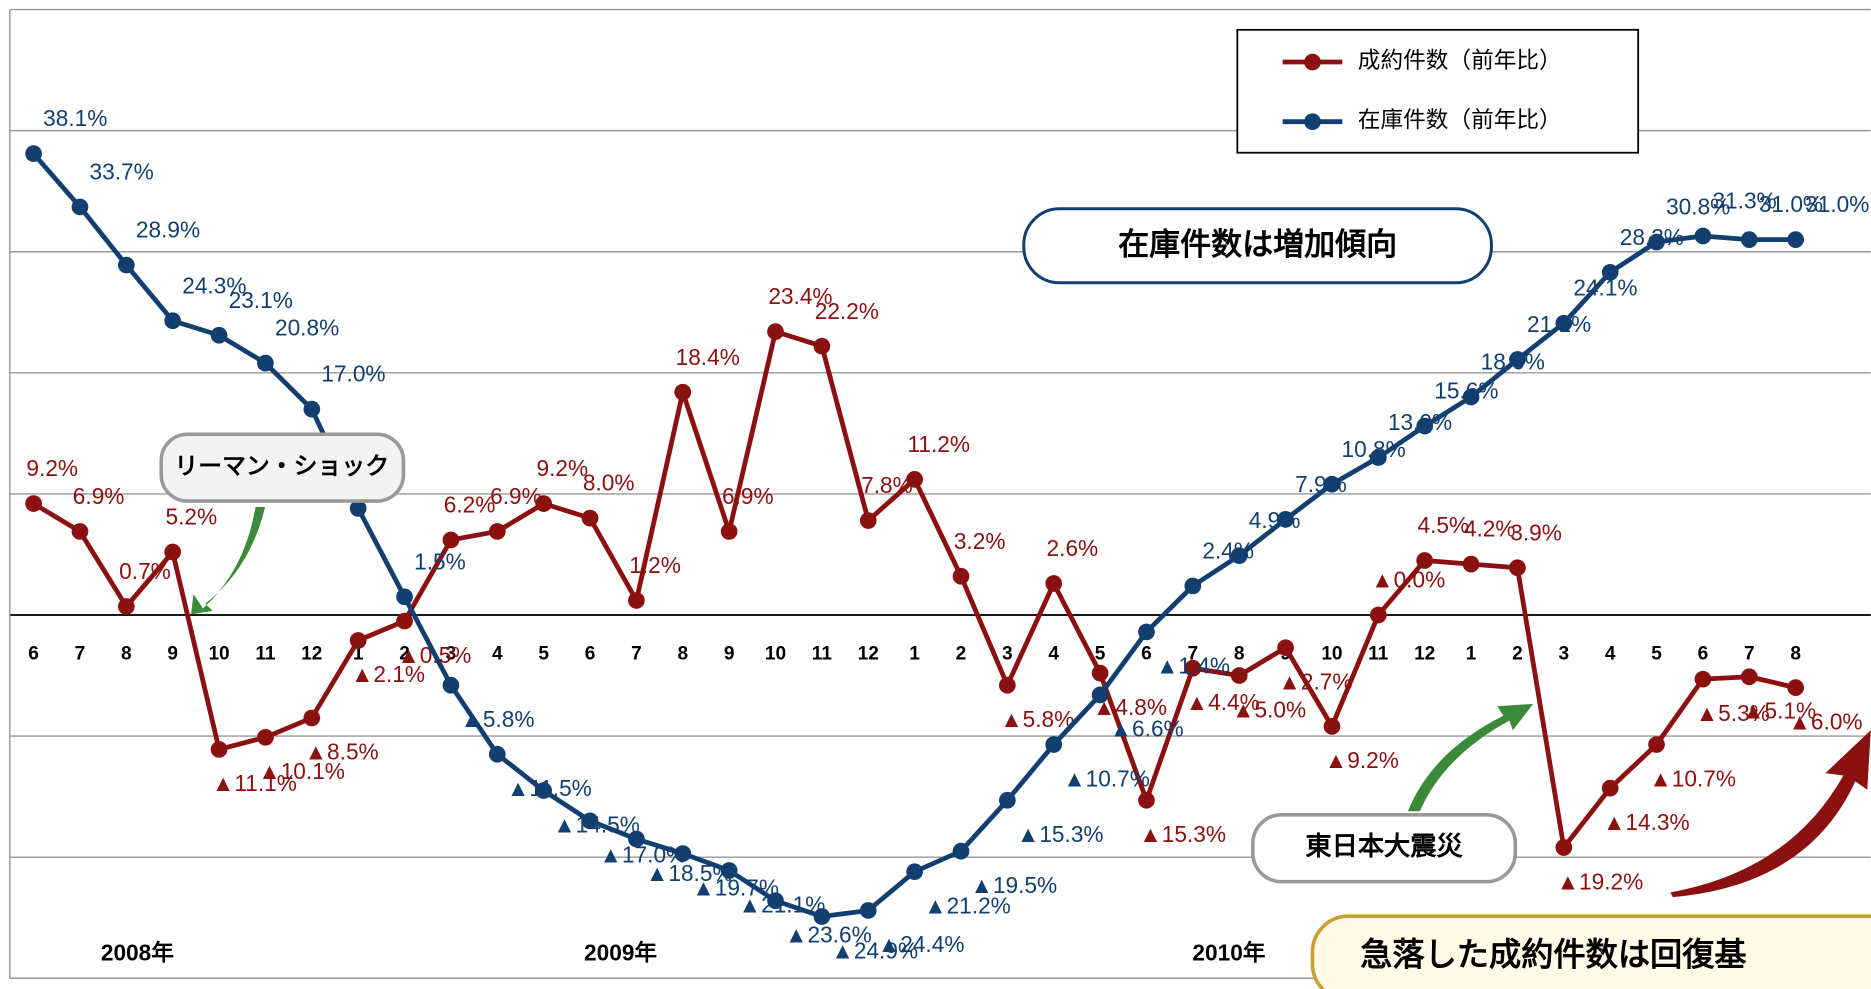 The image size is (1871, 989). Describe the element at coordinates (1692, 778) in the screenshot. I see `data-label: ▲10.7%` at that location.